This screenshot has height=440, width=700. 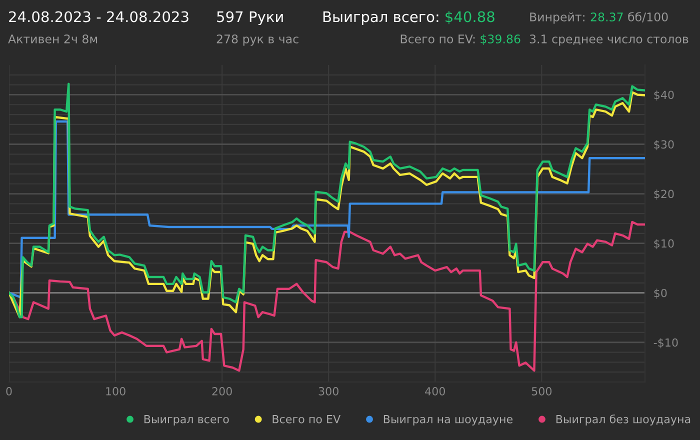 I want to click on x-tick-label: 0, so click(x=9, y=391).